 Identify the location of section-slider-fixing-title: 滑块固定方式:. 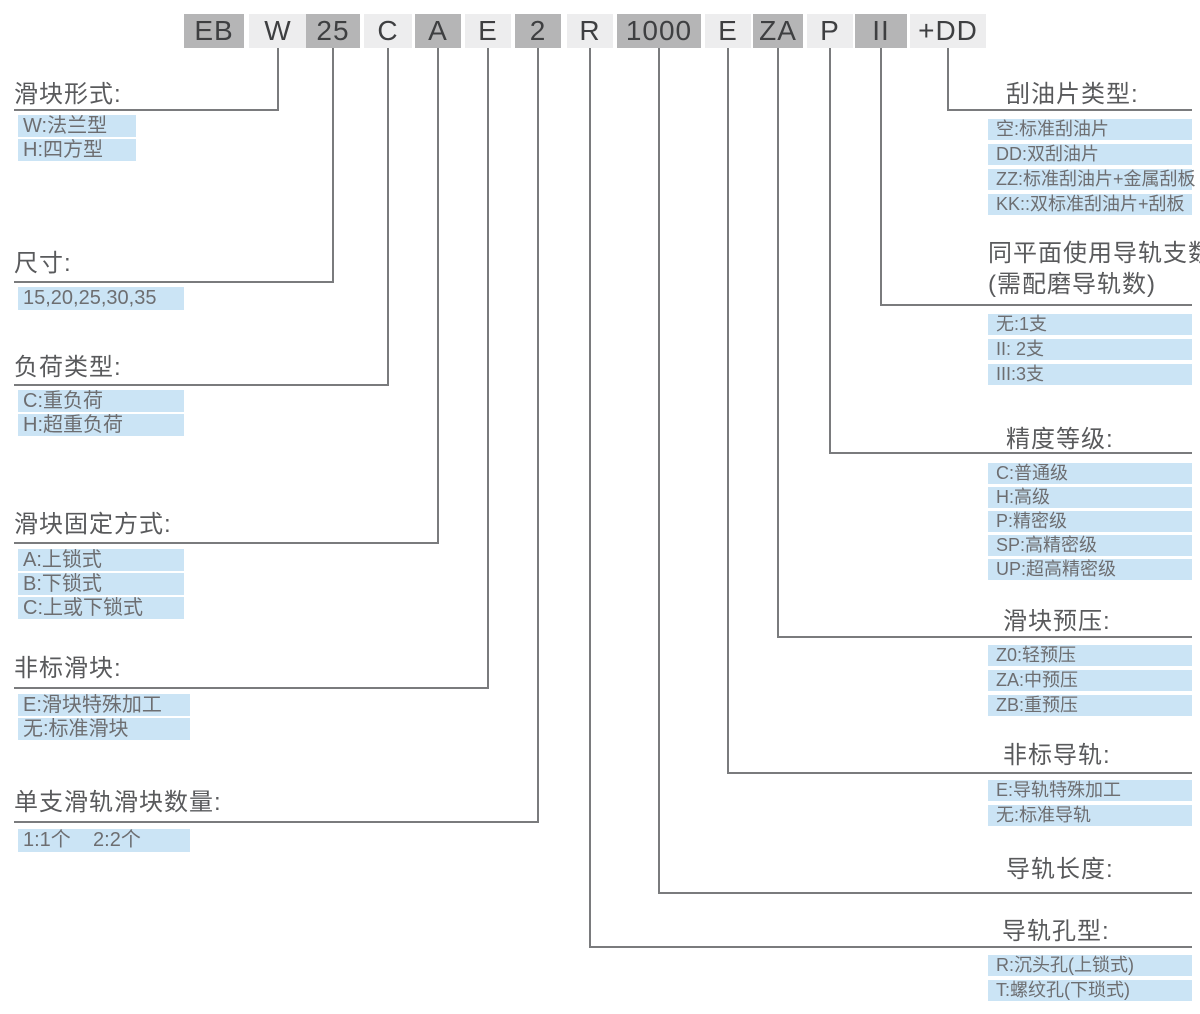
(93, 524).